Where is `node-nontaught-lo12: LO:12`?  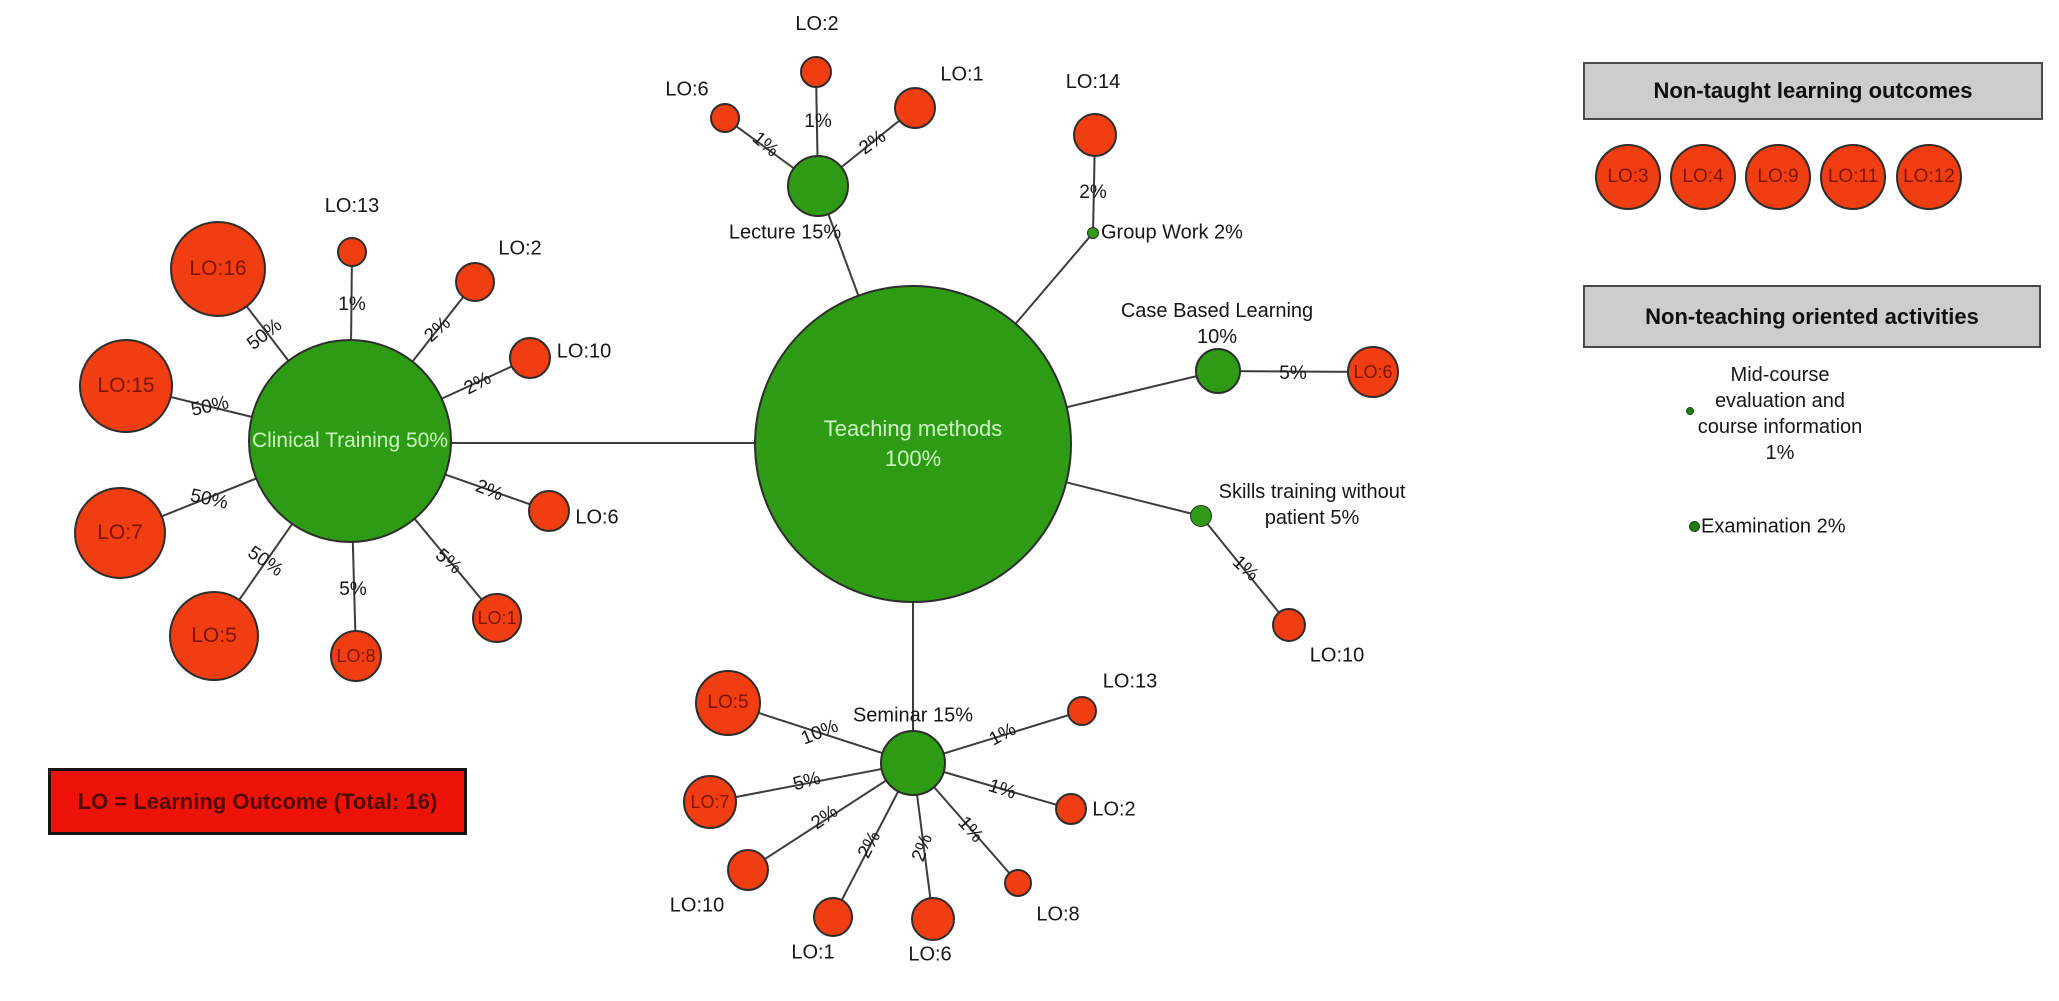 node-nontaught-lo12: LO:12 is located at coordinates (1929, 177).